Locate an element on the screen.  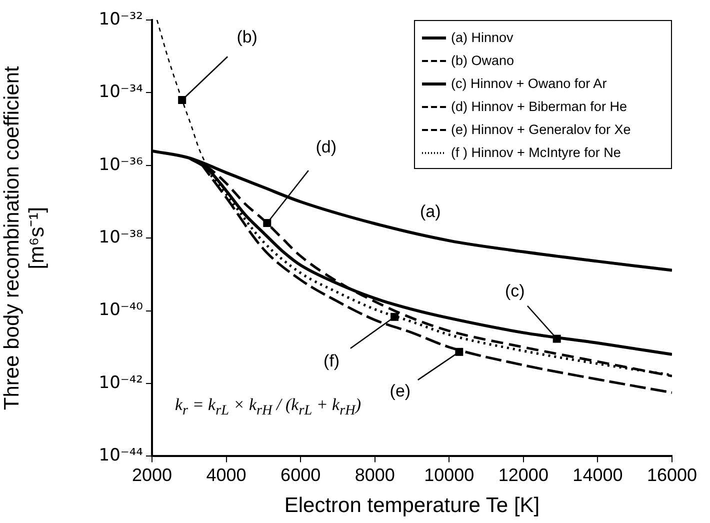
legend-label: (b) Owano is located at coordinates (482, 61).